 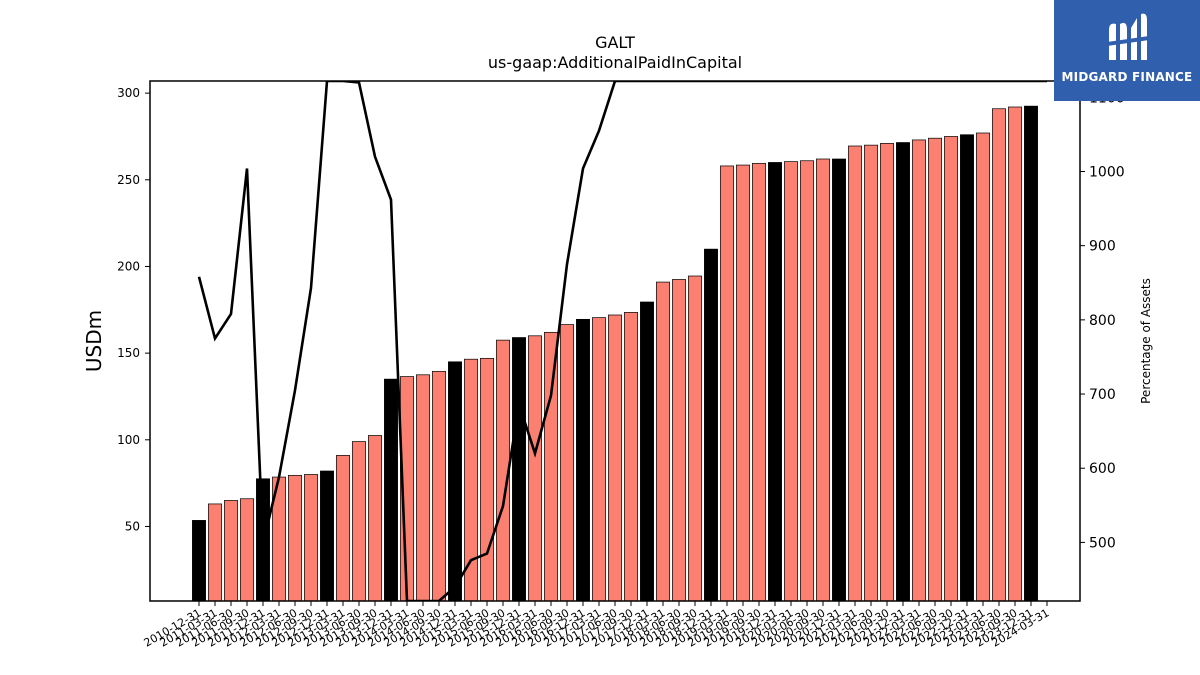 What do you see at coordinates (128, 440) in the screenshot?
I see `y-tick-label: 100` at bounding box center [128, 440].